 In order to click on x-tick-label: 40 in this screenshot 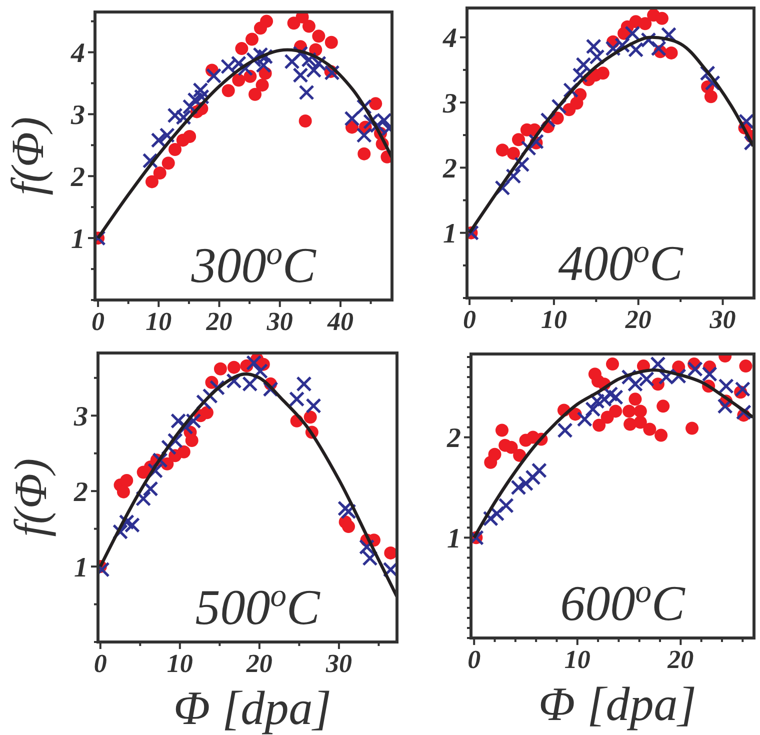, I will do `click(340, 321)`.